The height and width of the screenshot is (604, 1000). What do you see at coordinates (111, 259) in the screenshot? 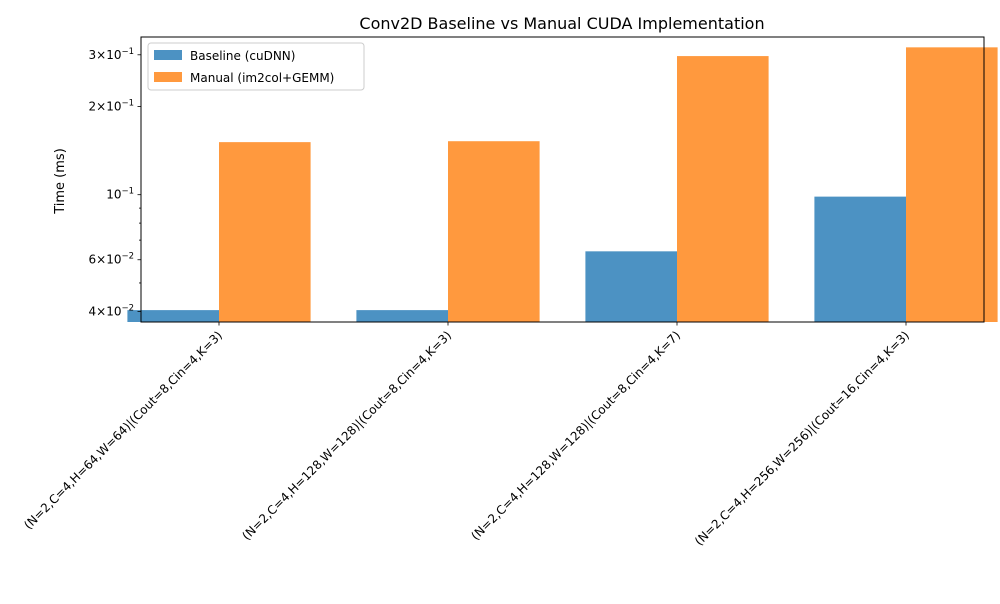
I see `y-tick-label: 6×10−2` at bounding box center [111, 259].